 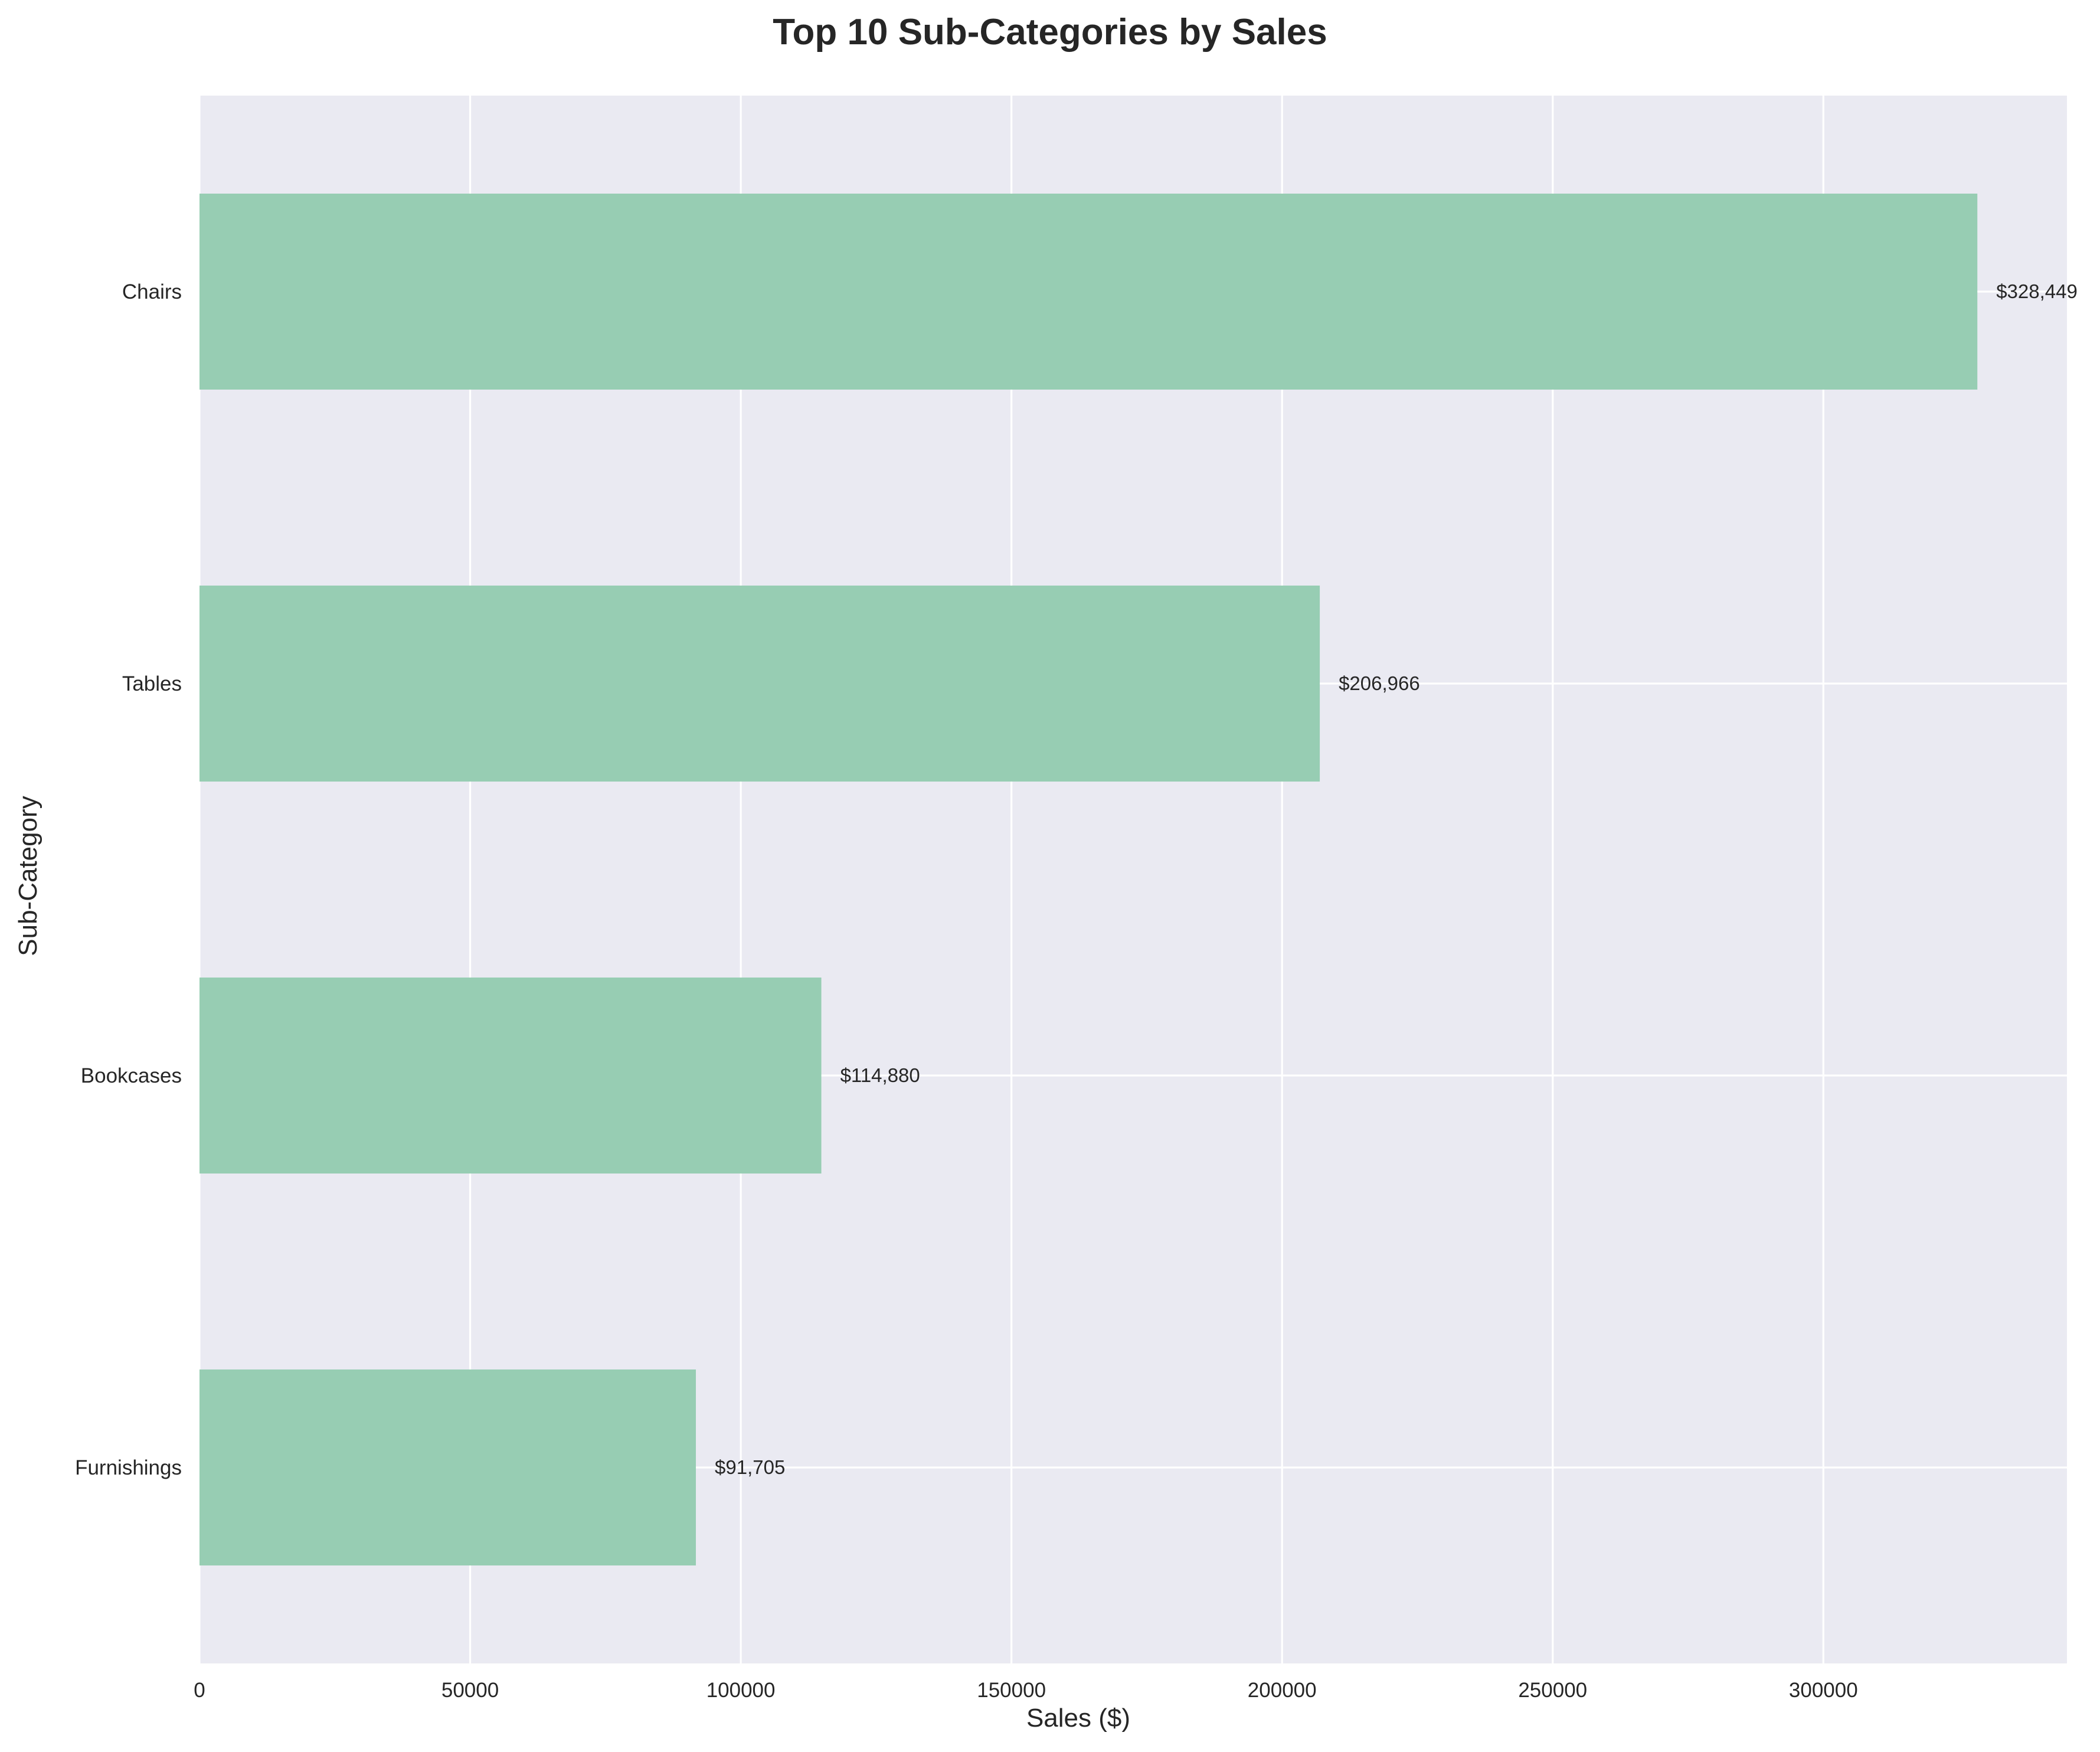 I want to click on y-tick-label: Chairs, so click(x=152, y=291).